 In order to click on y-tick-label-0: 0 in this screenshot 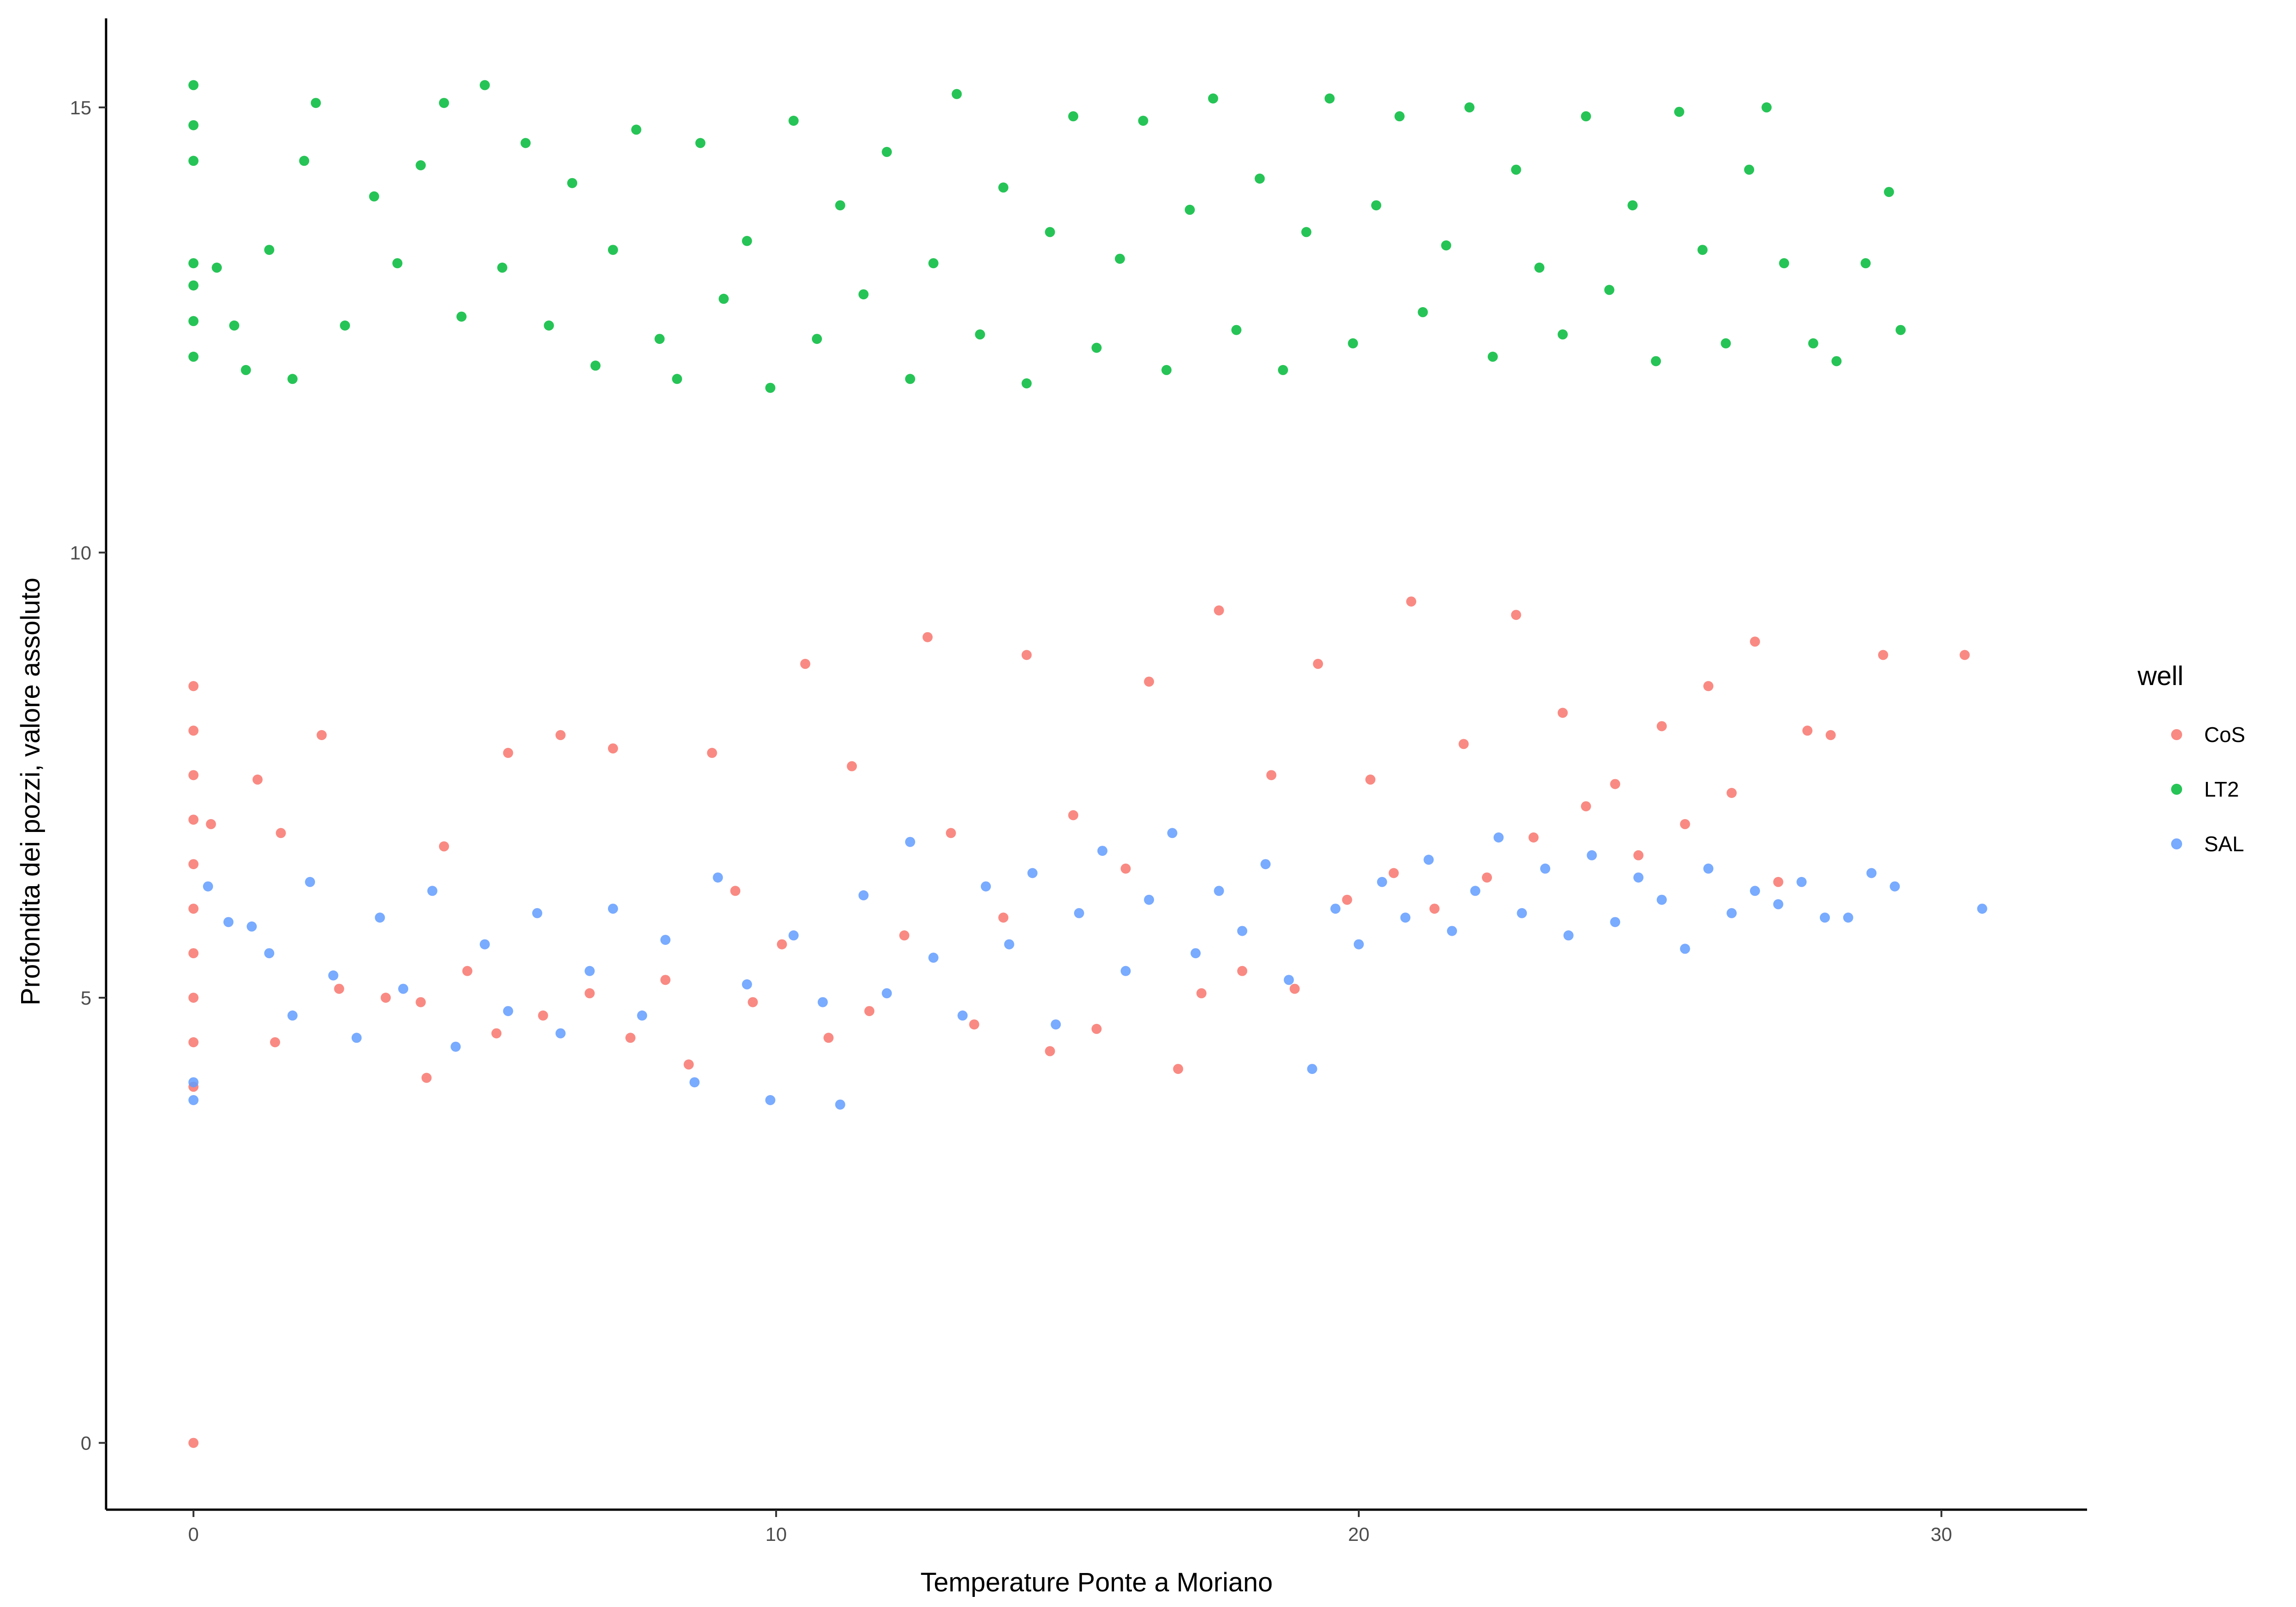, I will do `click(86, 1443)`.